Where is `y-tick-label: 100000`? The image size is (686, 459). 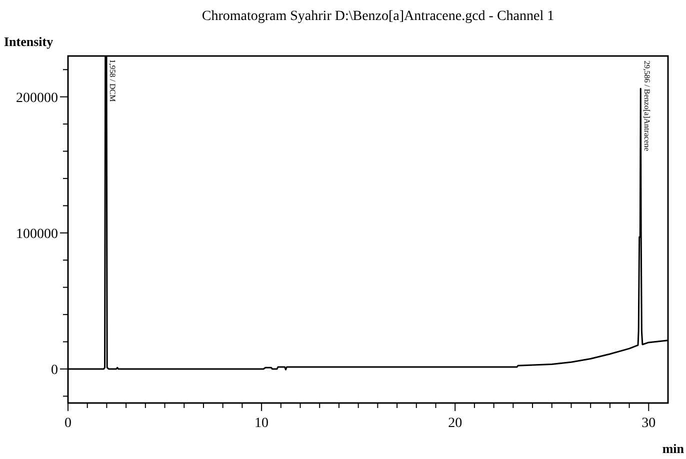 y-tick-label: 100000 is located at coordinates (37, 234).